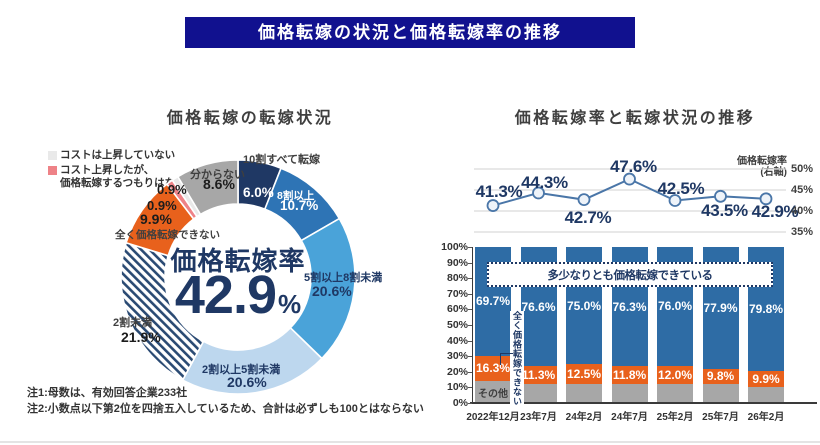 The height and width of the screenshot is (445, 820). What do you see at coordinates (457, 325) in the screenshot?
I see `bar-y-tick-label: 50%` at bounding box center [457, 325].